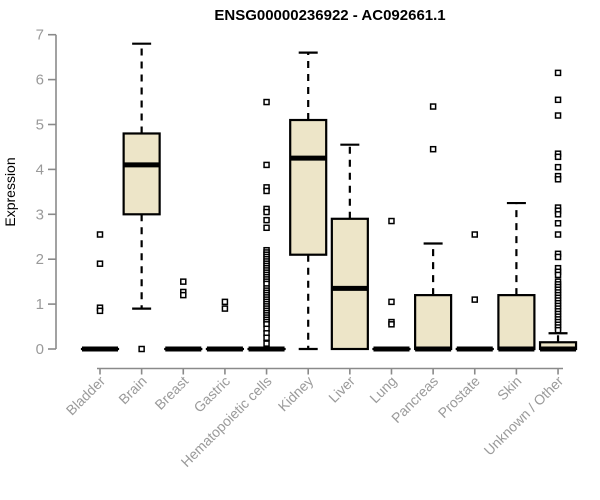 The height and width of the screenshot is (500, 600). Describe the element at coordinates (329, 15) in the screenshot. I see `chart-title: ENSG00000236922 - AC092661.1` at that location.